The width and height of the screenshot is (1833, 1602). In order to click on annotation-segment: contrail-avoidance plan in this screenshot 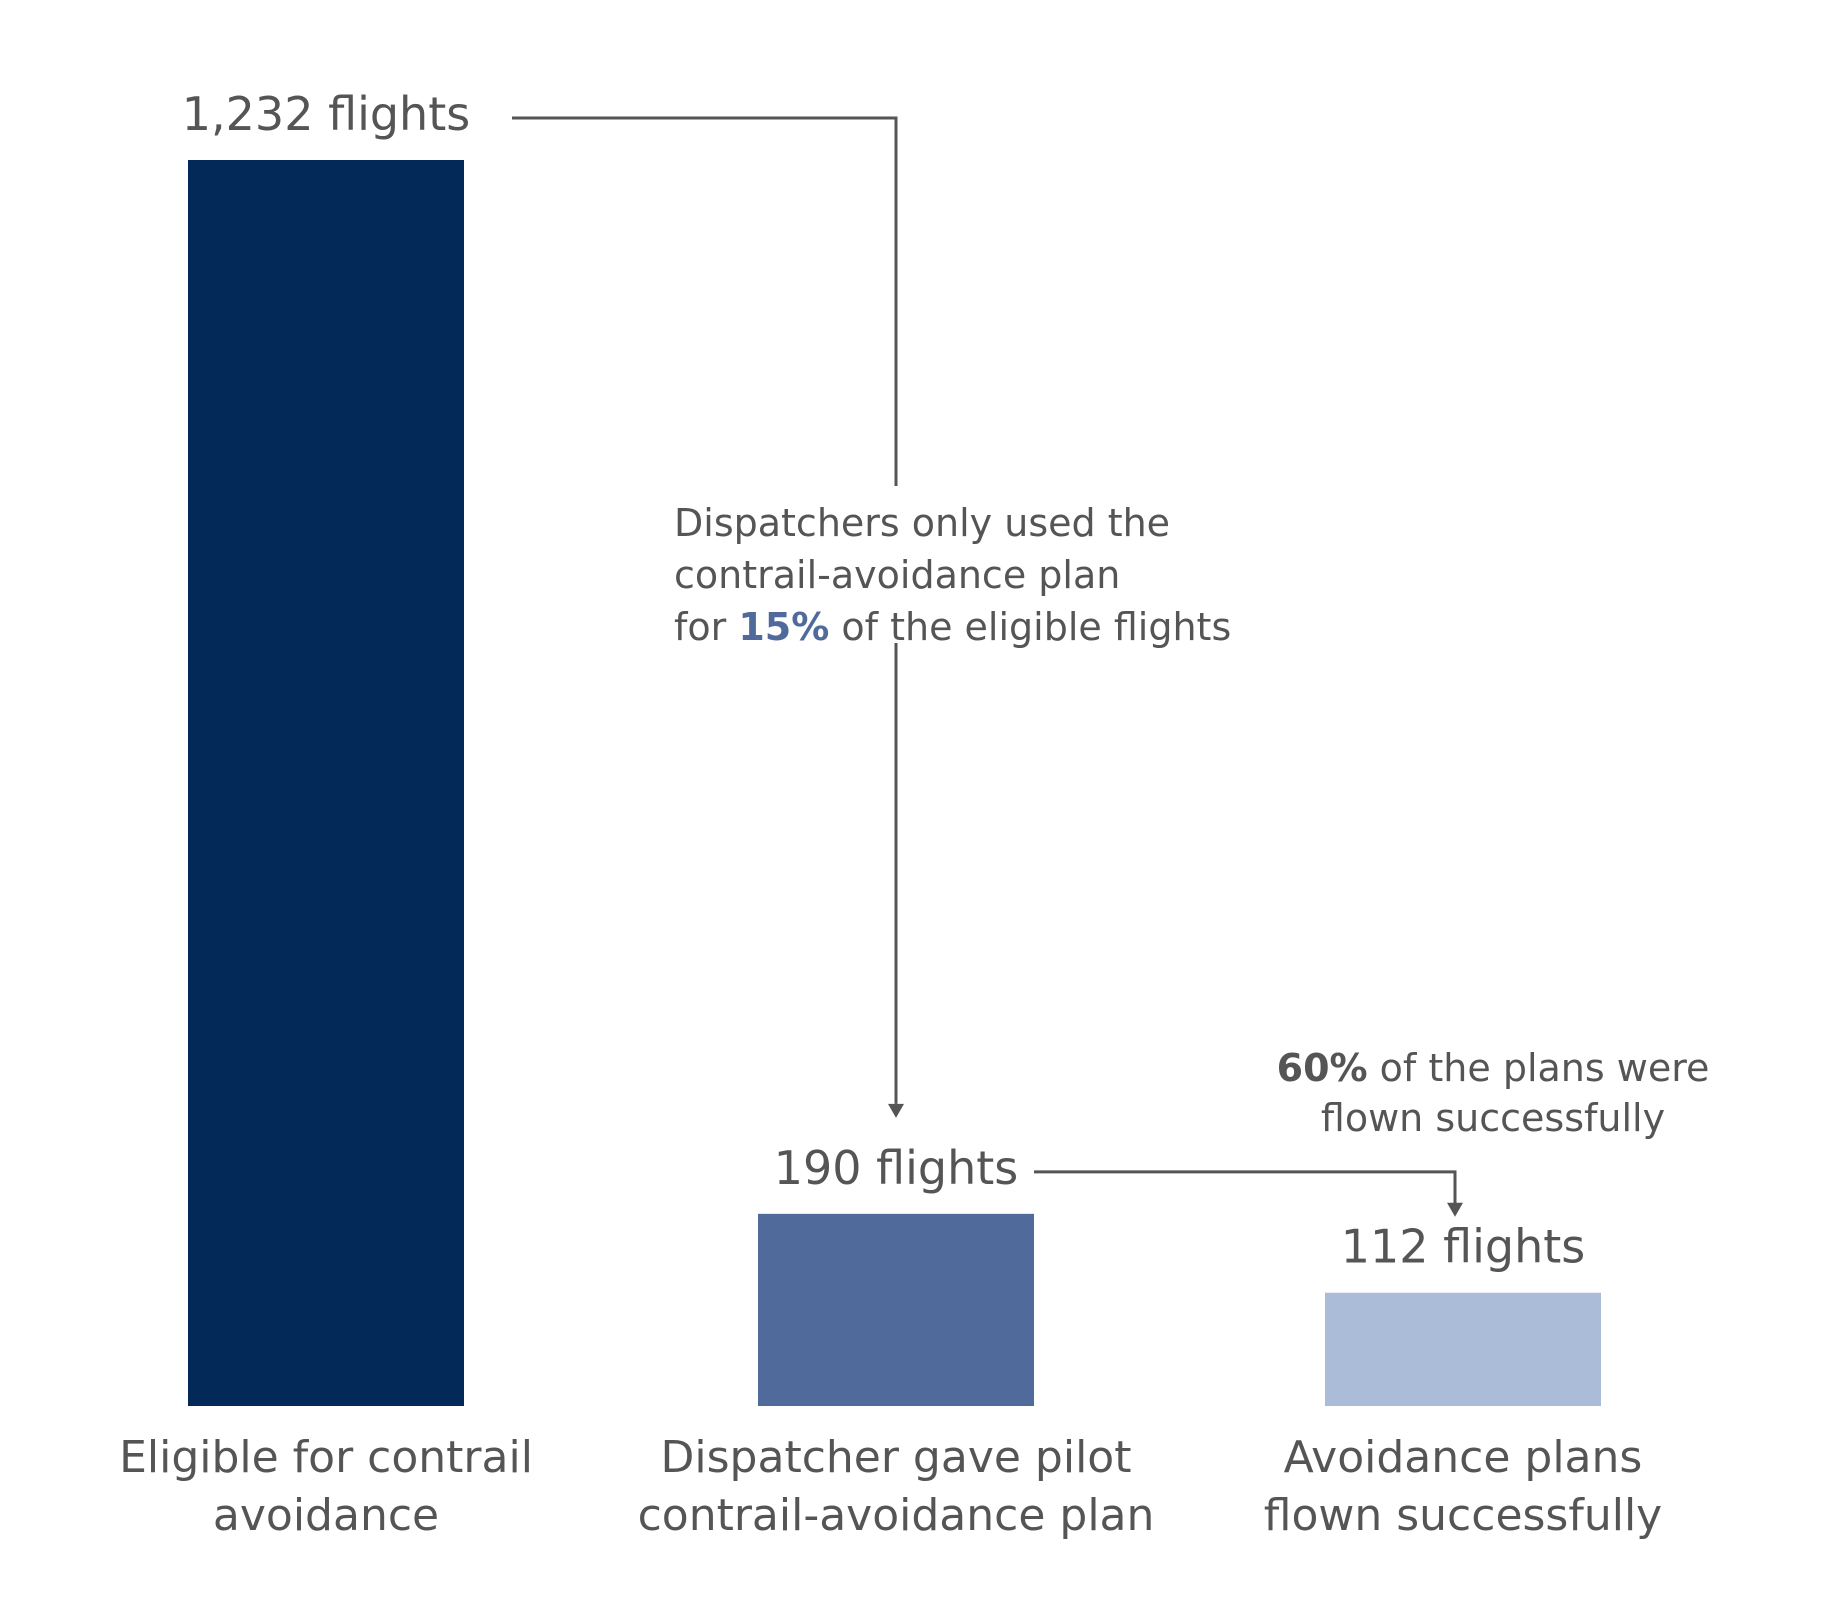, I will do `click(897, 575)`.